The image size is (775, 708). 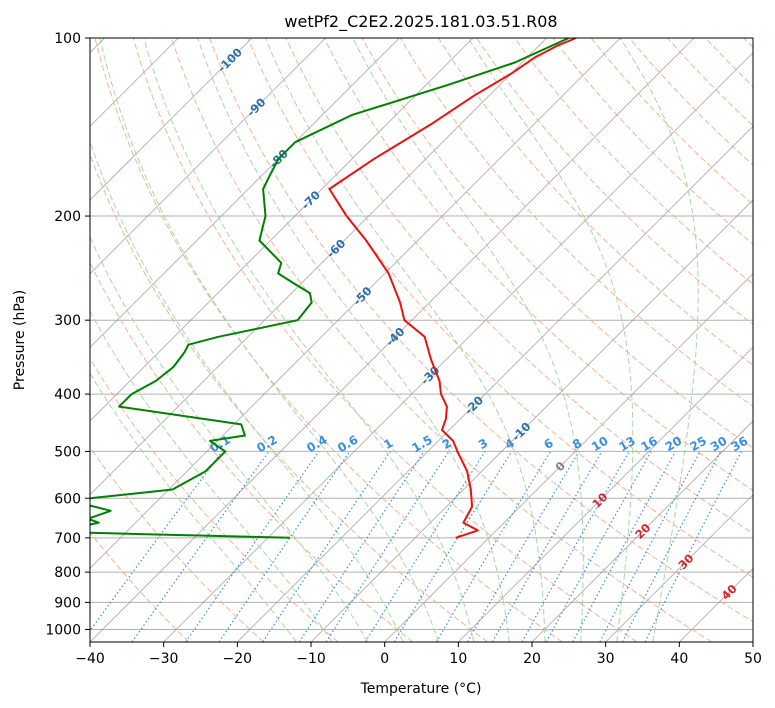 I want to click on x-tick-label: 40, so click(x=679, y=659).